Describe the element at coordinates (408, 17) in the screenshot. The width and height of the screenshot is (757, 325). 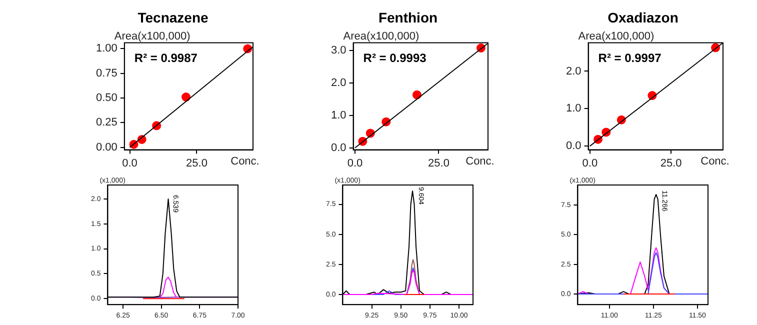
I see `chart-title: Fenthion` at that location.